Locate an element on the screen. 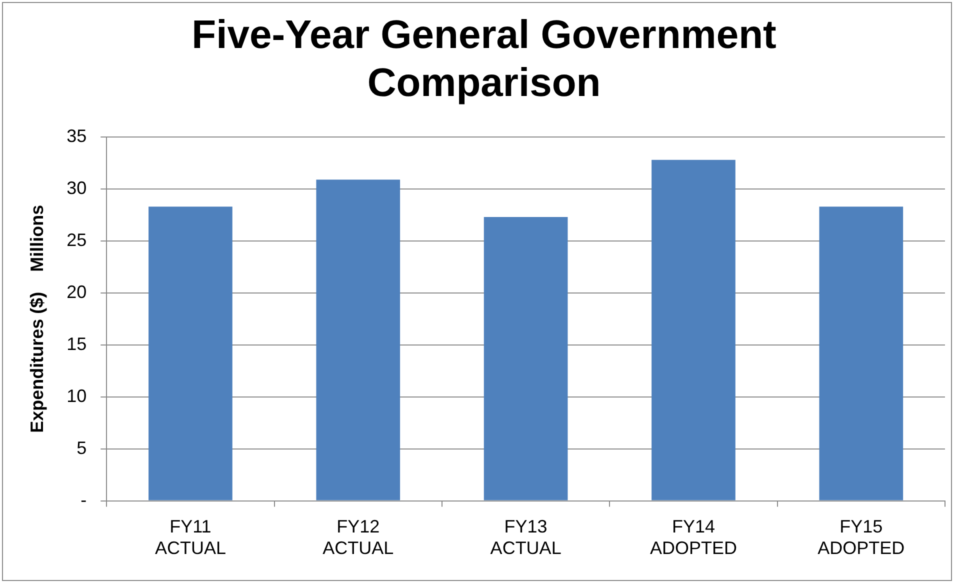  chart-title: Five-Year General Government Comparison is located at coordinates (484, 59).